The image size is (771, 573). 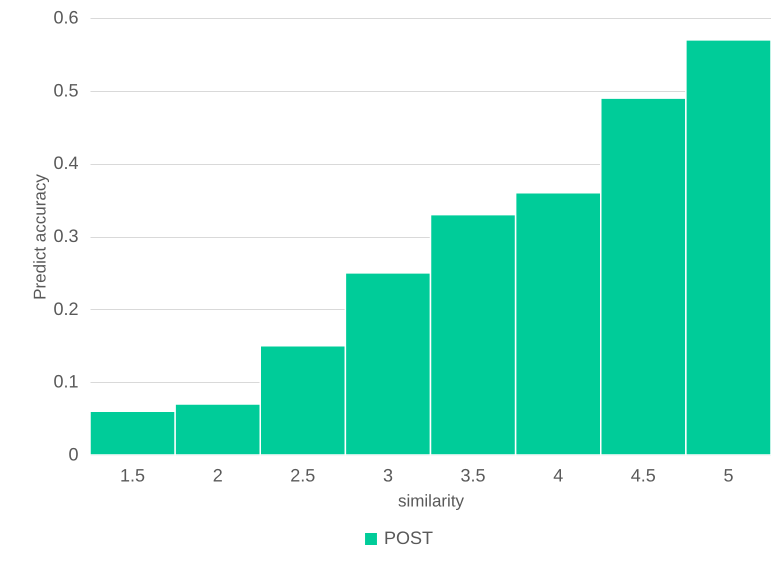 I want to click on y-tick-label: 0.2, so click(x=65, y=308).